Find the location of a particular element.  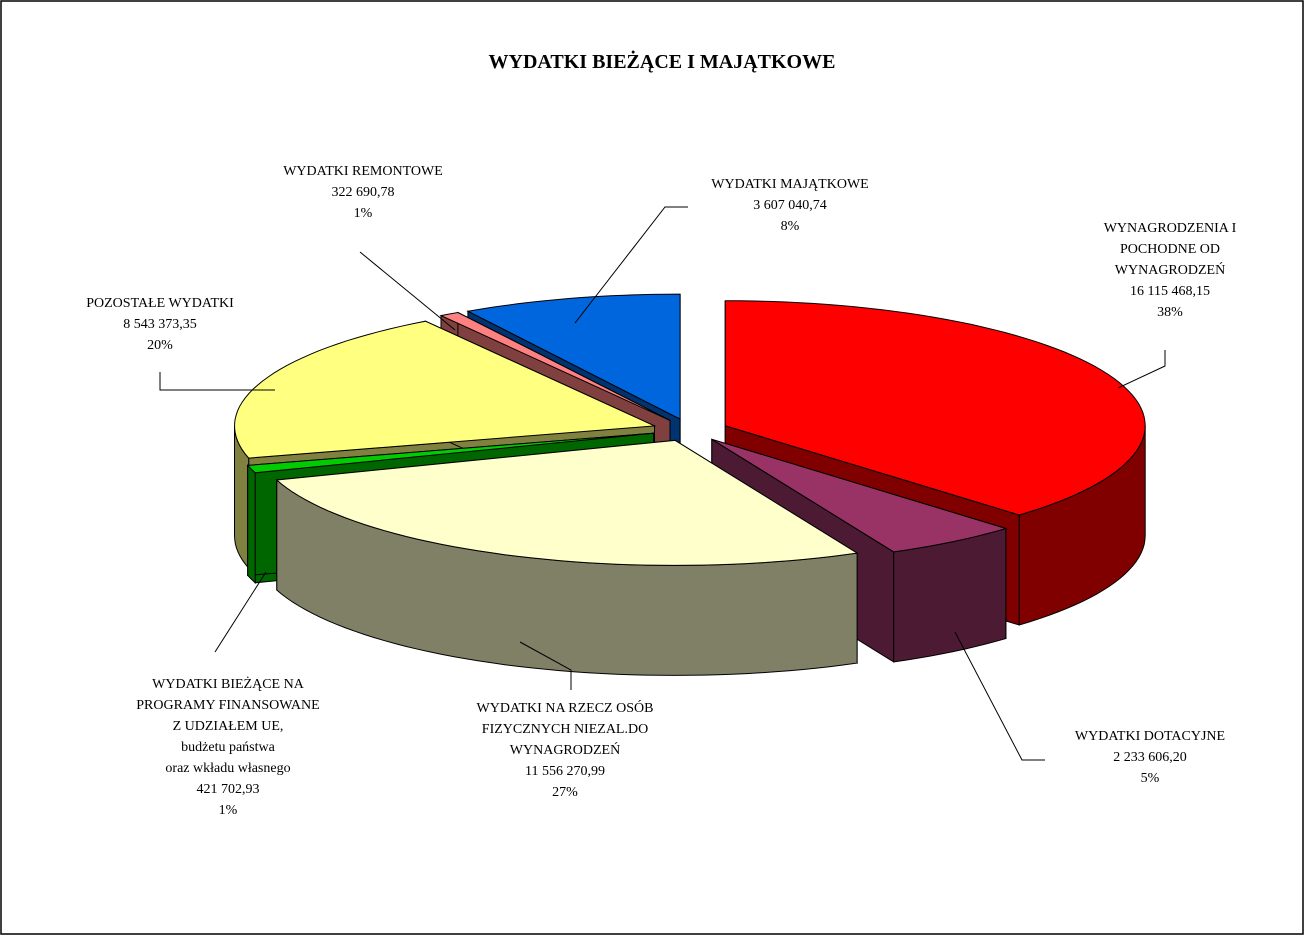

data-label: 2 233 606,20 is located at coordinates (1150, 757).